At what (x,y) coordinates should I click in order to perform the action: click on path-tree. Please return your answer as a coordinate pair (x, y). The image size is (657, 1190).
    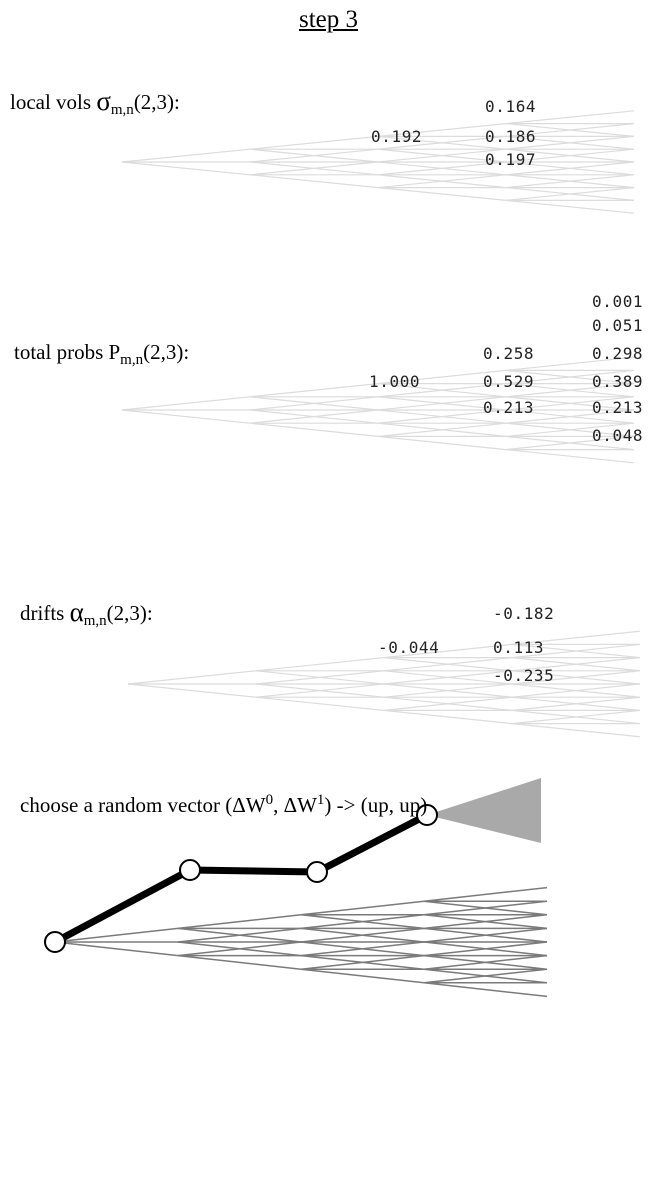
    Looking at the image, I should click on (296, 888).